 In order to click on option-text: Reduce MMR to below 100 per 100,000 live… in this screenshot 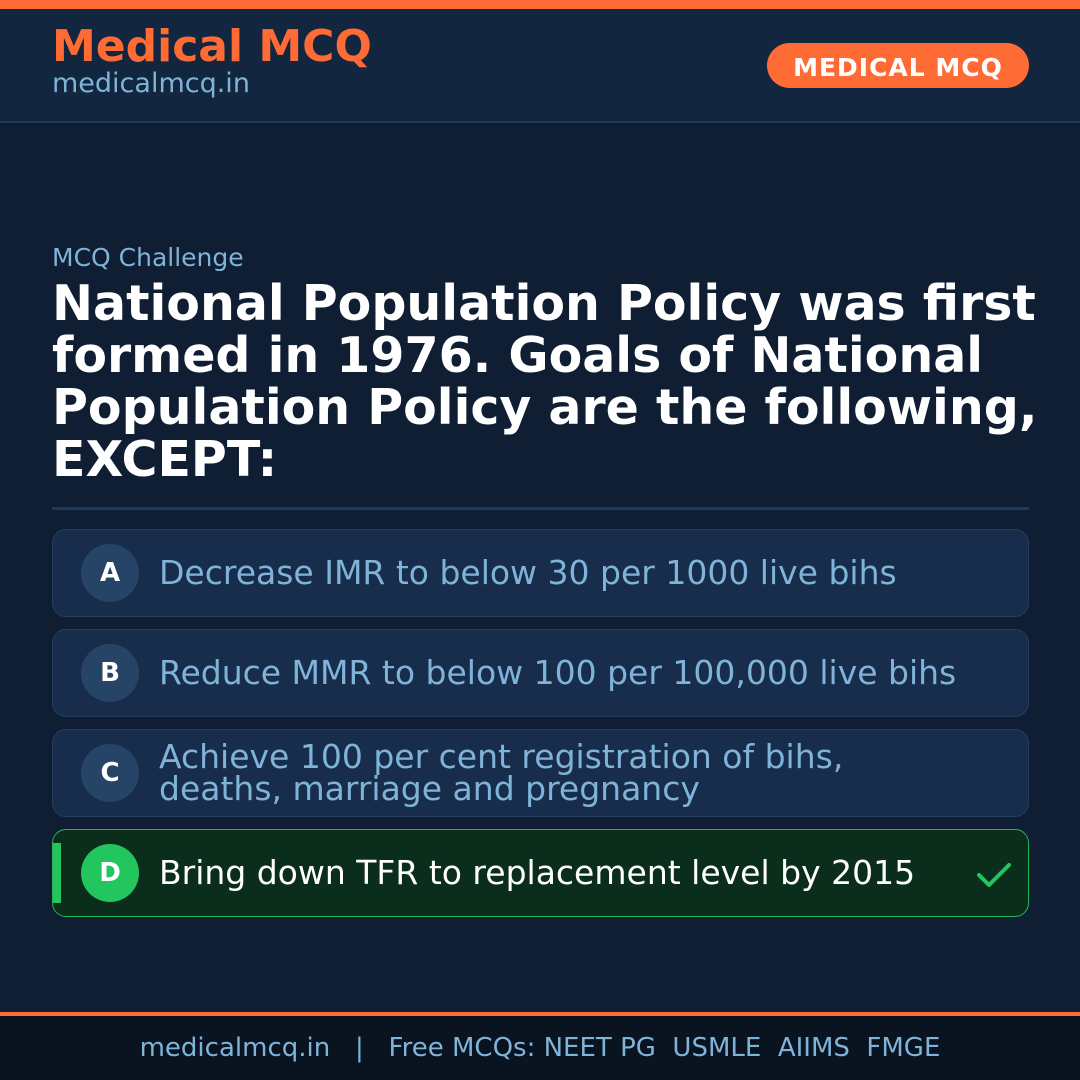, I will do `click(558, 672)`.